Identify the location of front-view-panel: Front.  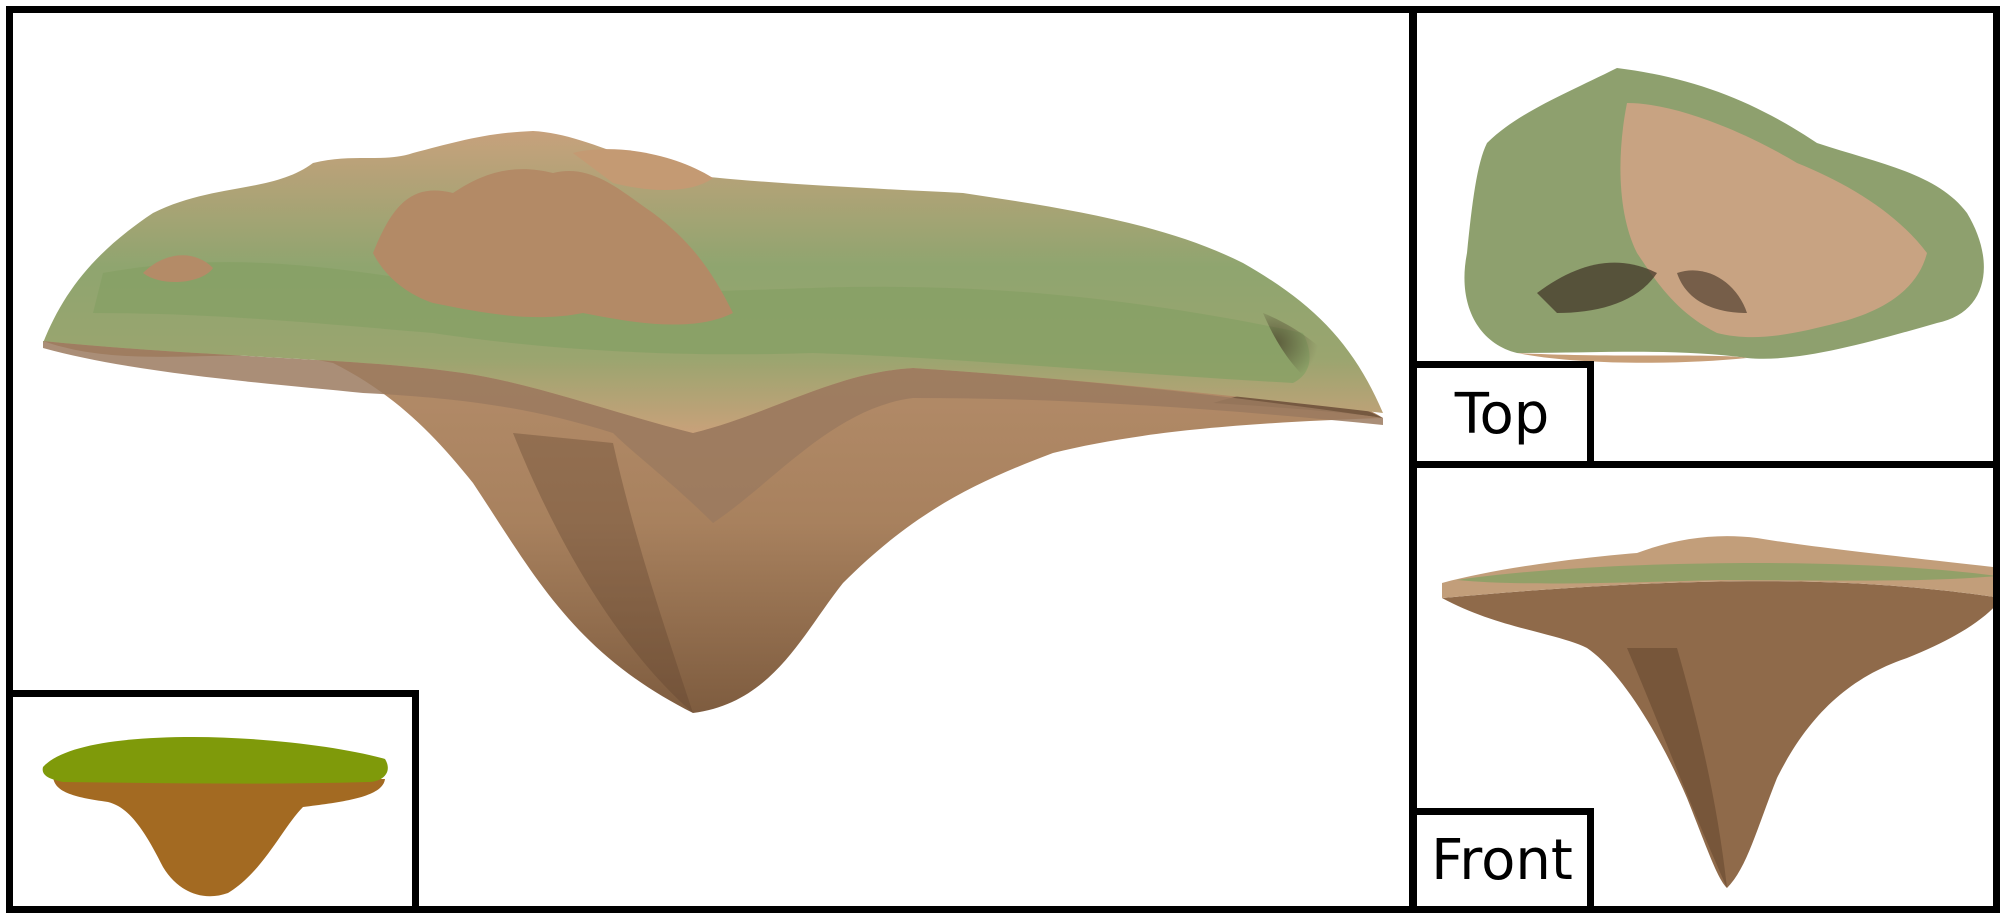
(1705, 687).